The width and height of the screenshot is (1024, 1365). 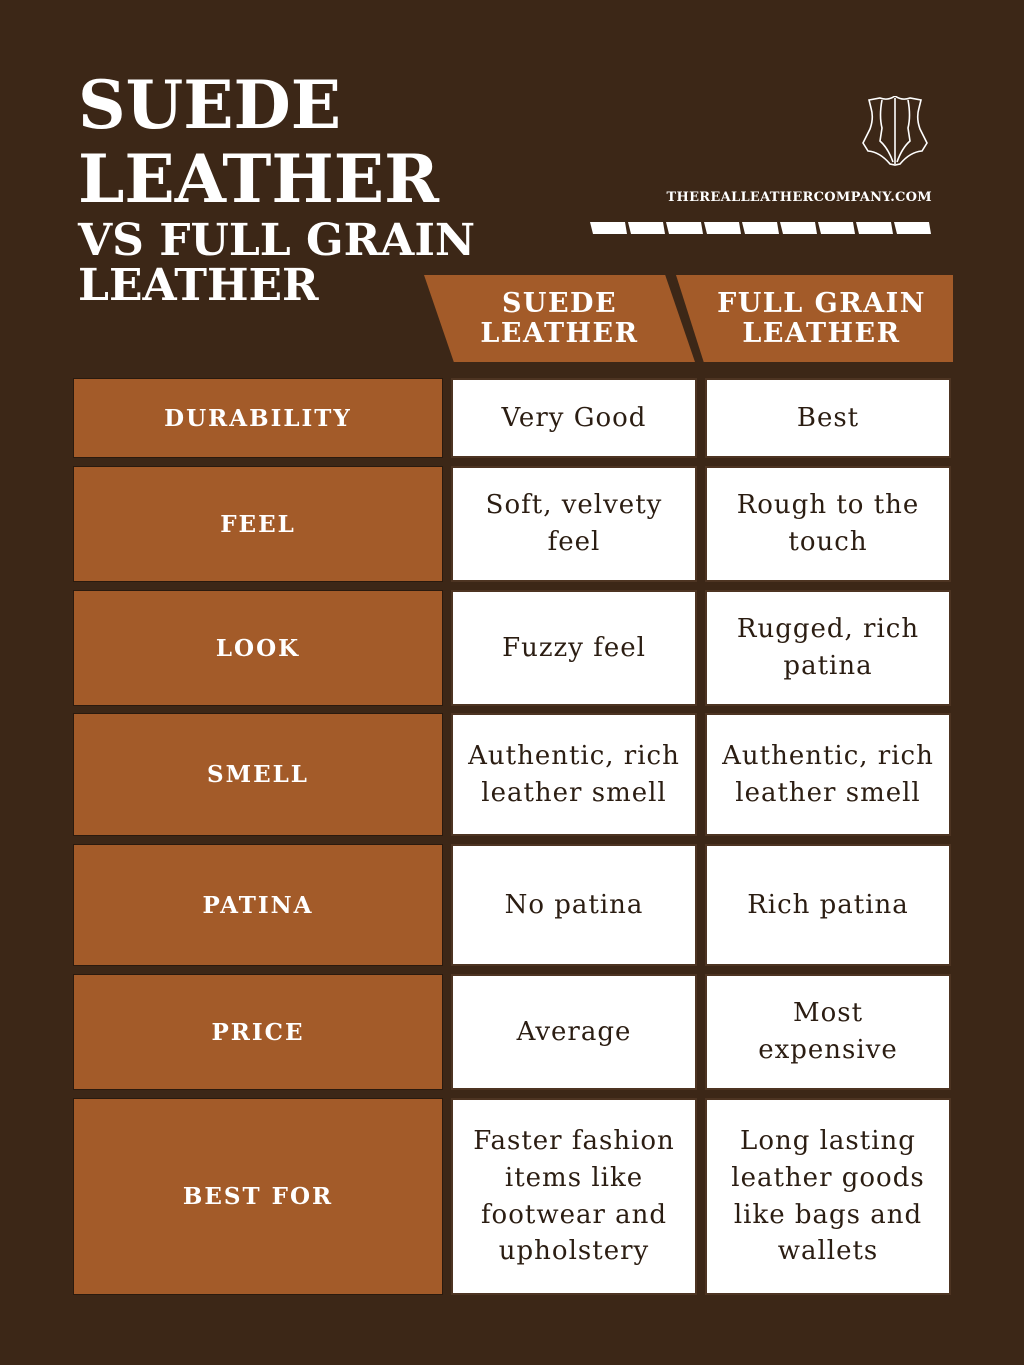 What do you see at coordinates (828, 905) in the screenshot?
I see `cell-full-grain: Rich patina` at bounding box center [828, 905].